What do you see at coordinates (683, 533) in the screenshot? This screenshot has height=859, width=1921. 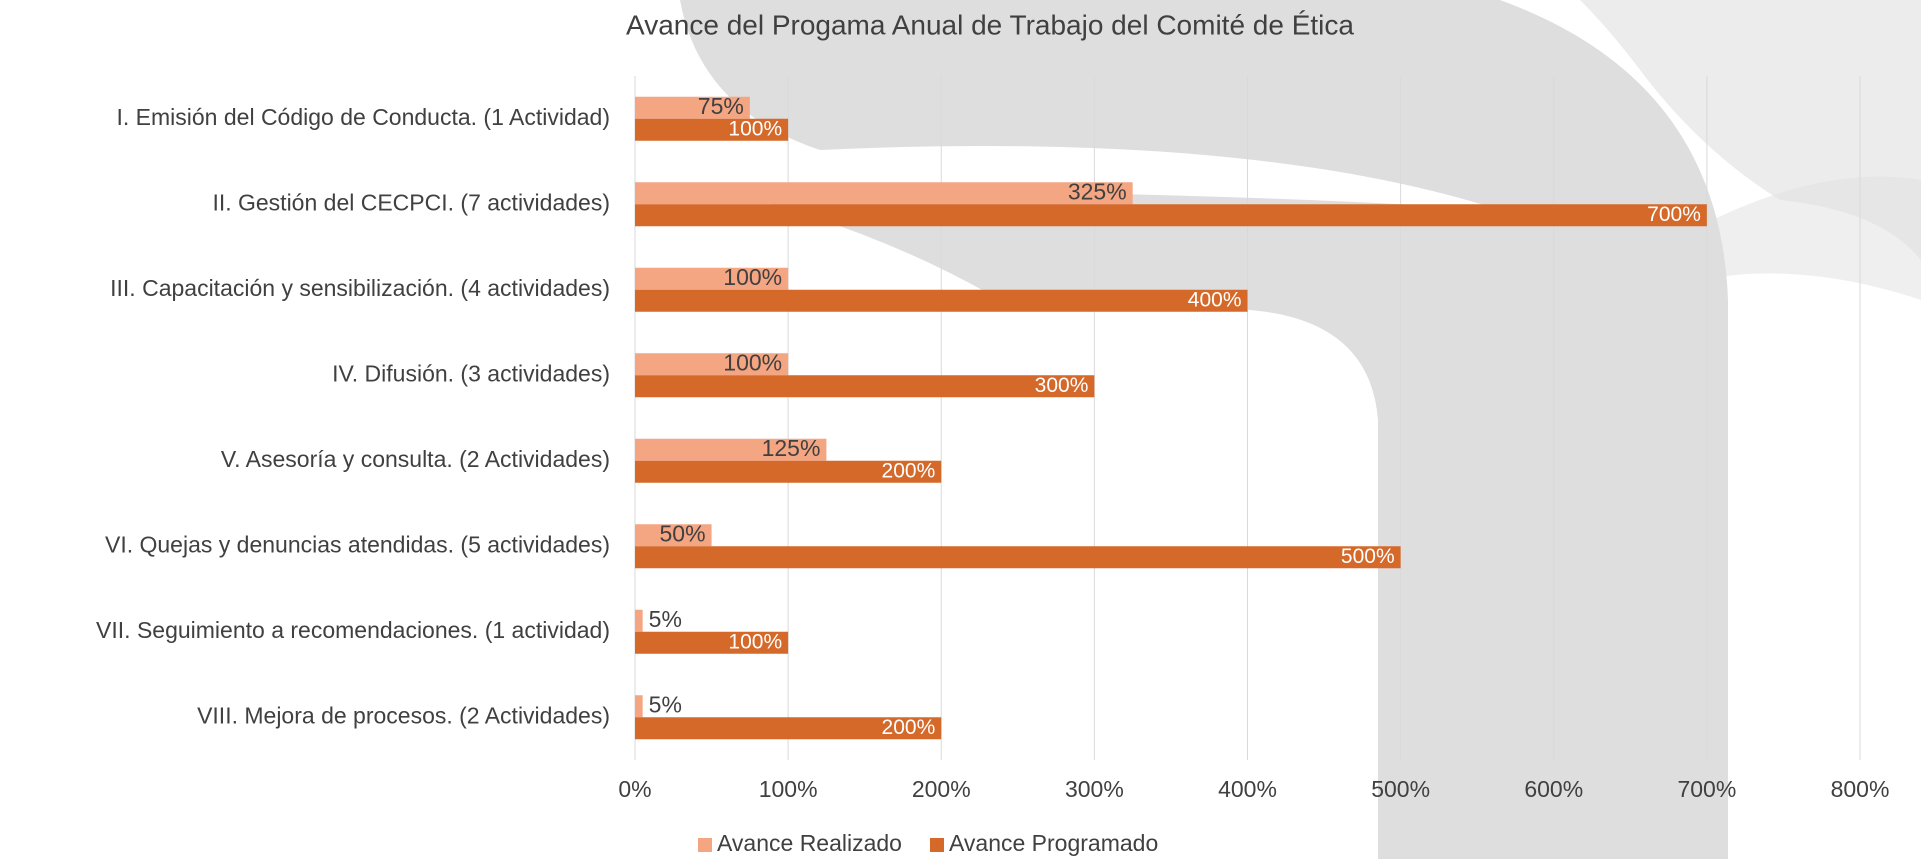 I see `data-label: 50%` at bounding box center [683, 533].